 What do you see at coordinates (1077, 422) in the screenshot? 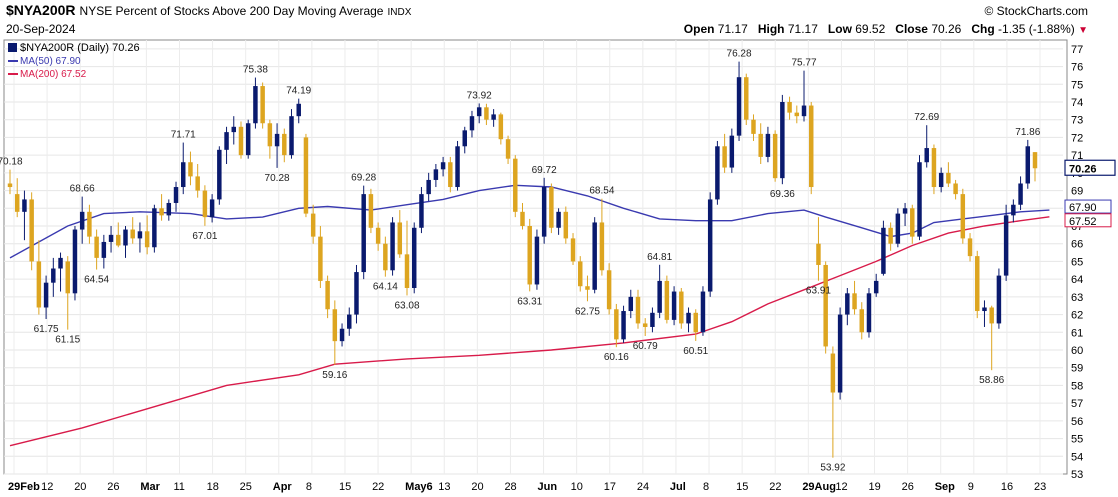
I see `y-tick-label: 56` at bounding box center [1077, 422].